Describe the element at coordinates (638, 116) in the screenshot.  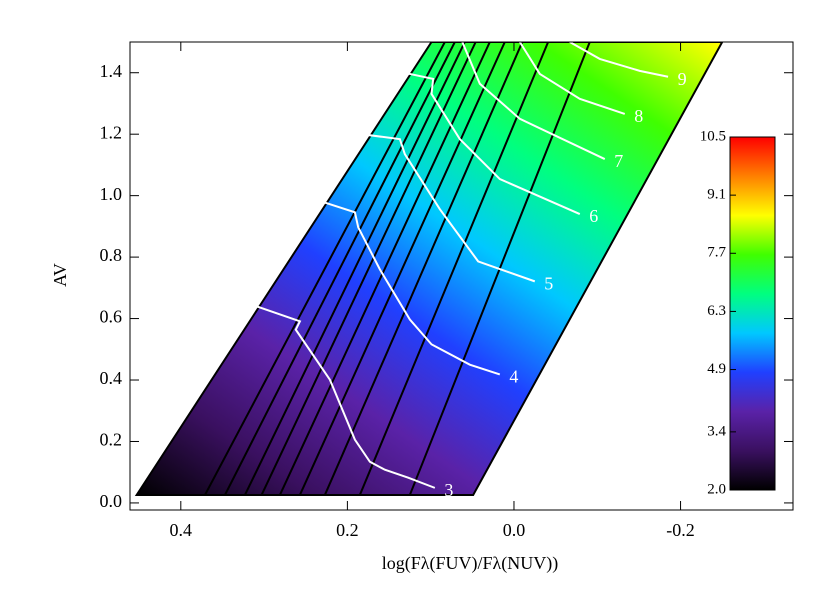
I see `contour-label: 8` at that location.